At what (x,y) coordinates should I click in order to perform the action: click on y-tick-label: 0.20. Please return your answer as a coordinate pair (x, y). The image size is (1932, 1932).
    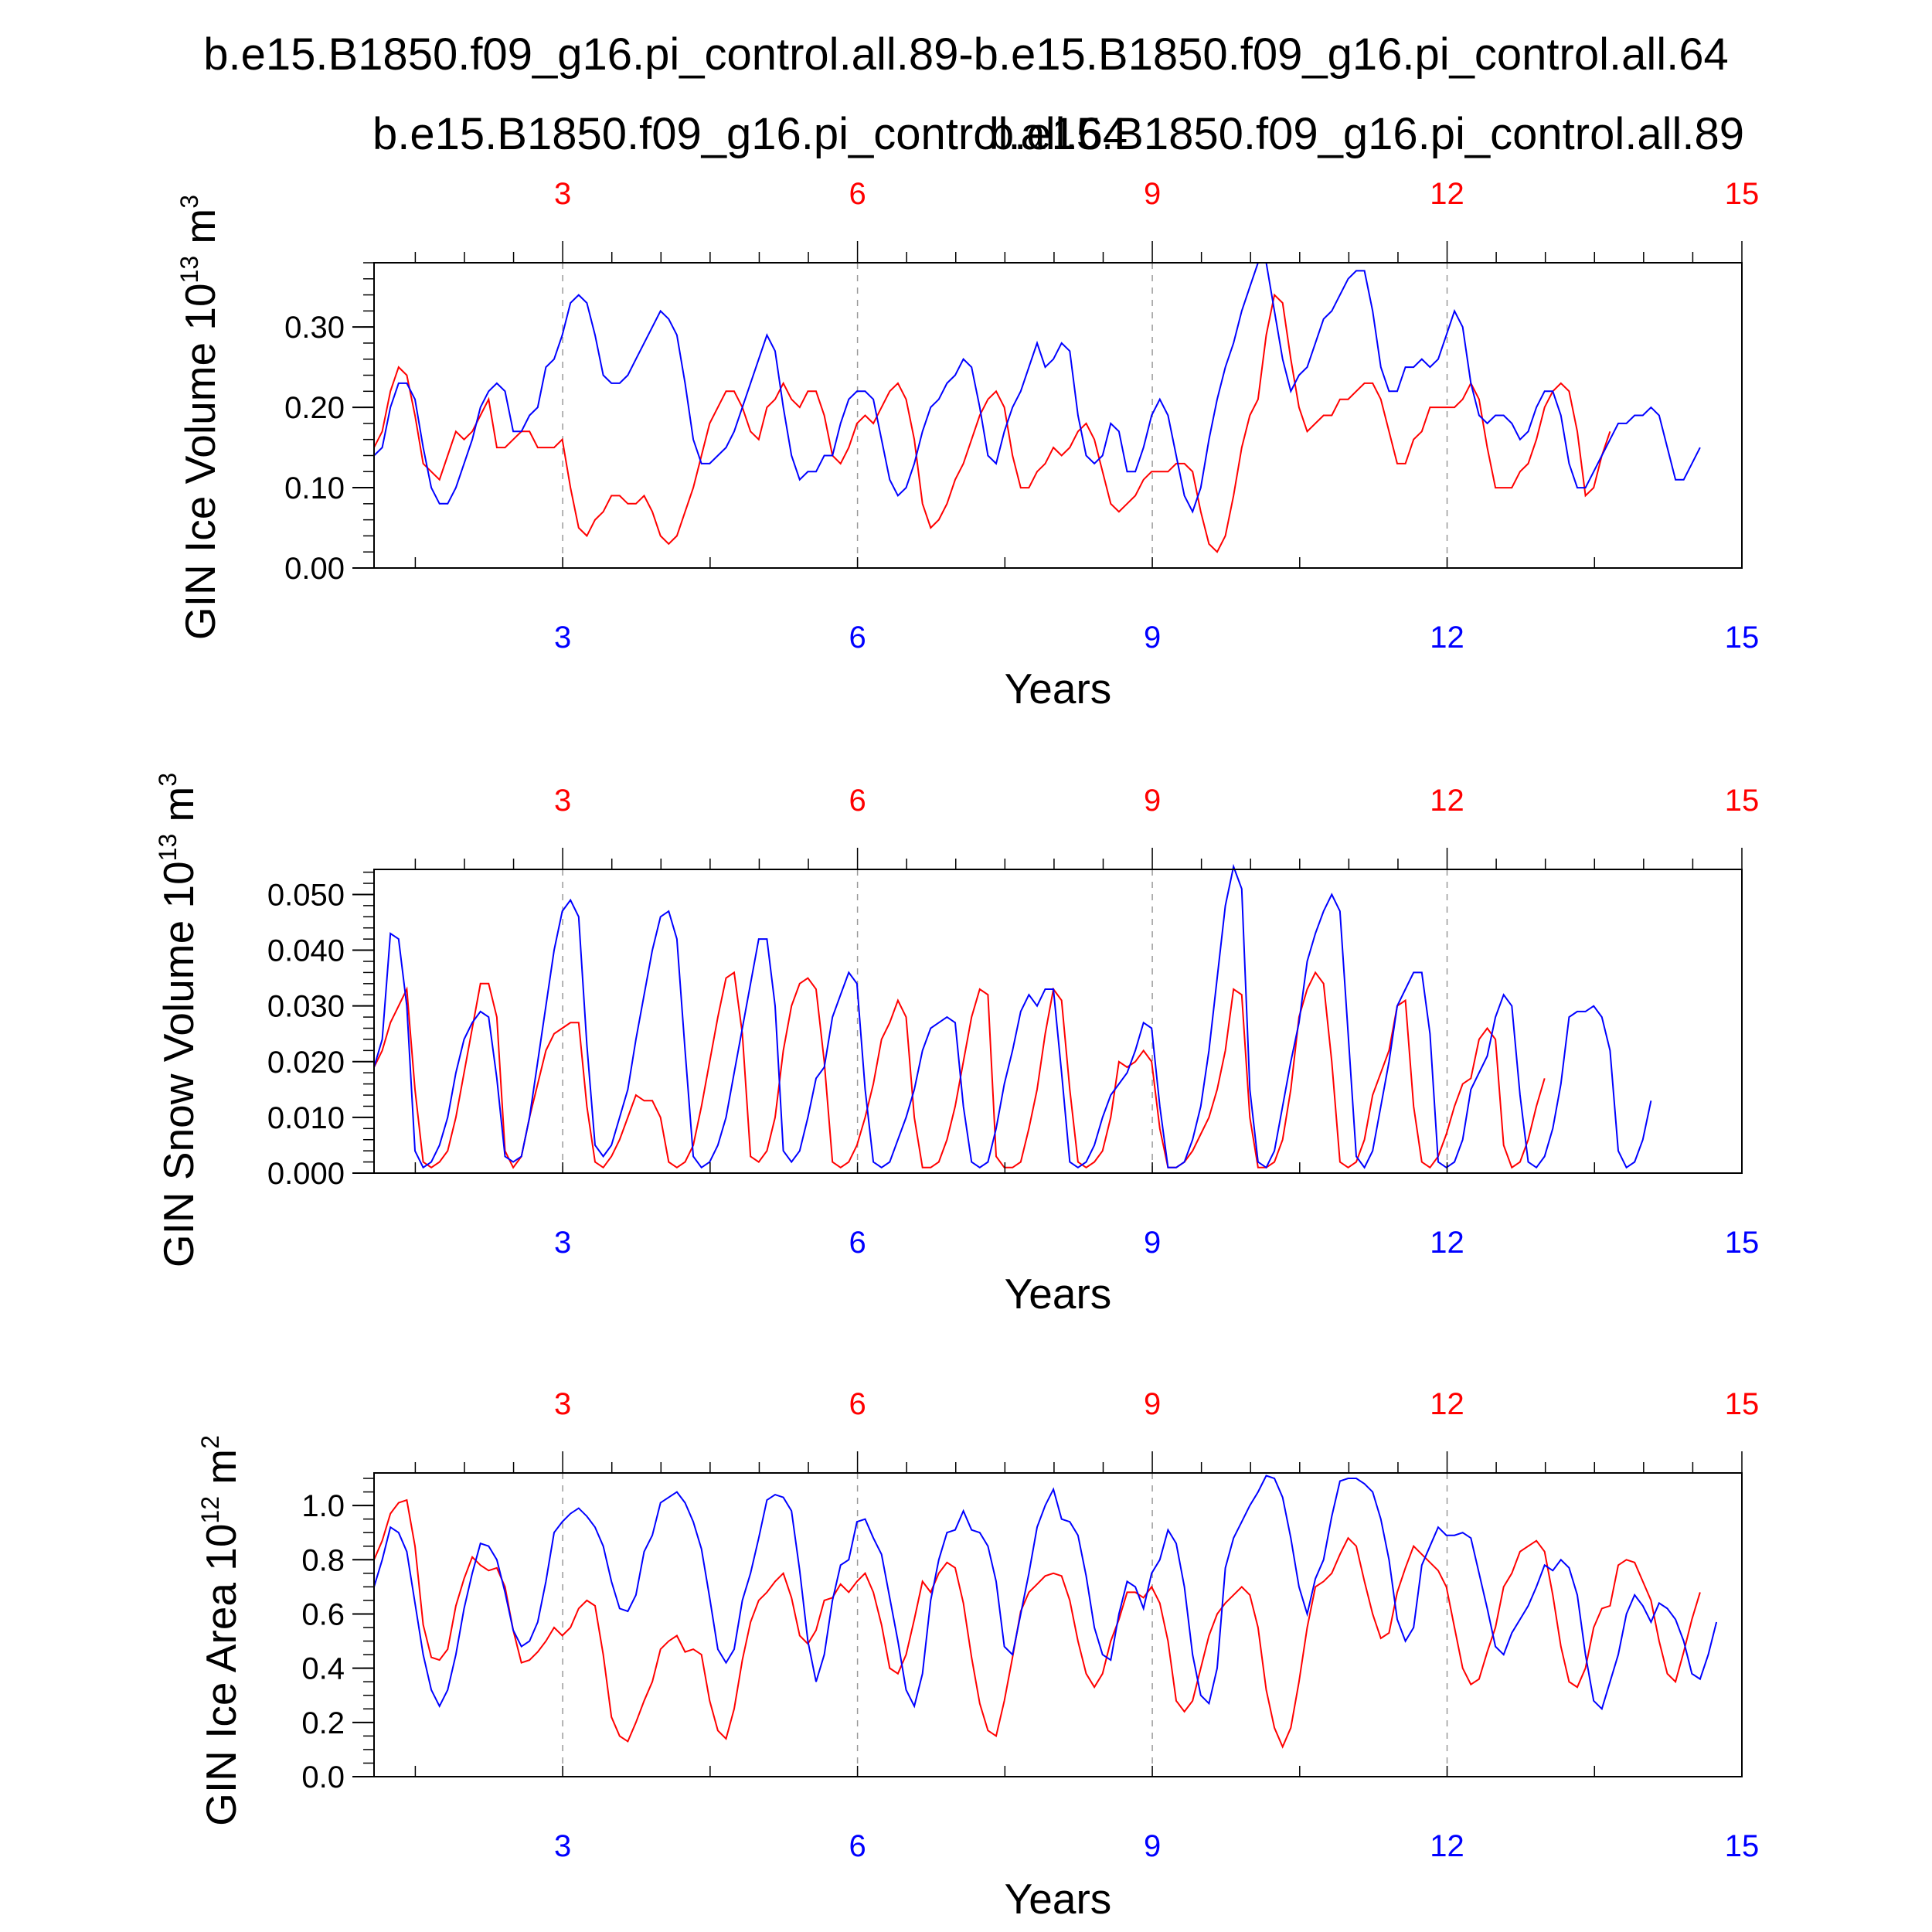
    Looking at the image, I should click on (314, 408).